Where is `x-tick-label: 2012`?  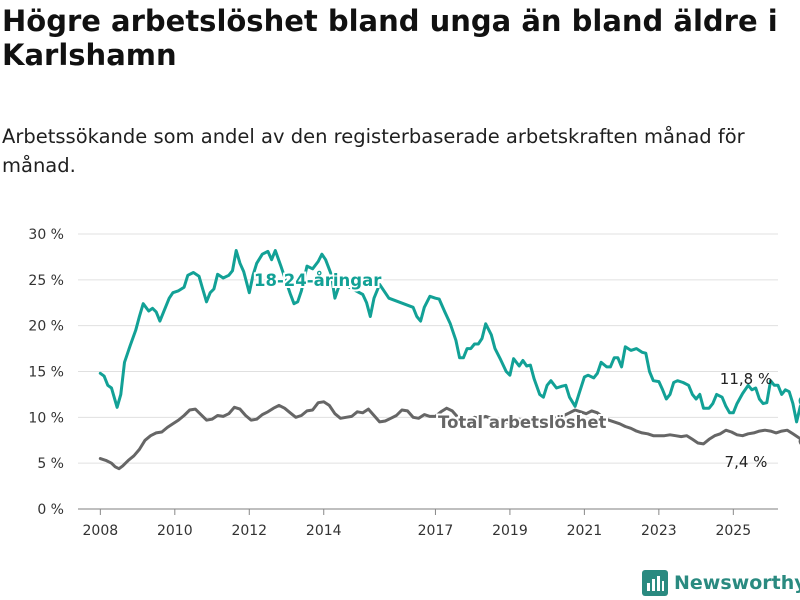 x-tick-label: 2012 is located at coordinates (249, 531).